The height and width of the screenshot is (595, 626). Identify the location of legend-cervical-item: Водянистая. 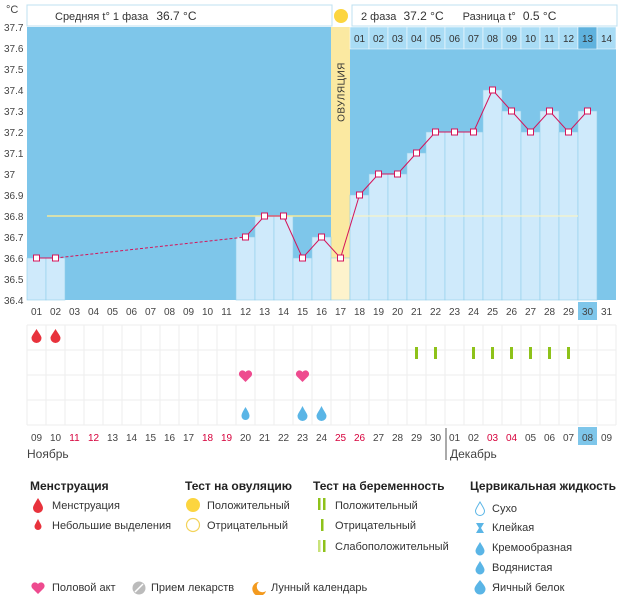
(522, 568).